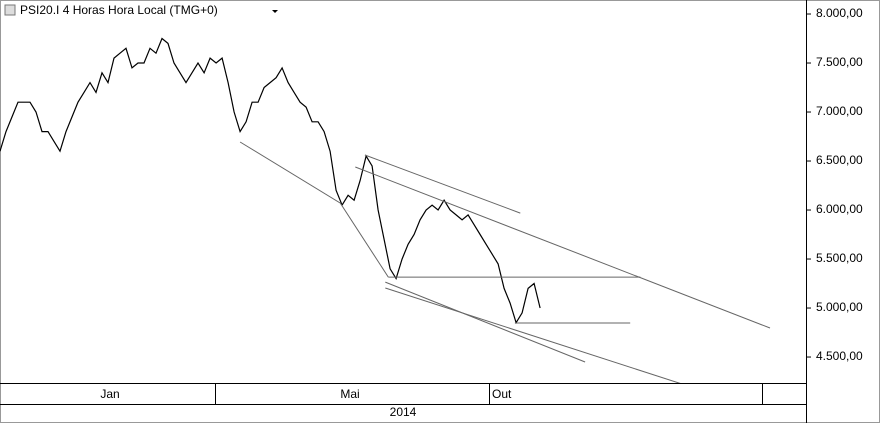  Describe the element at coordinates (275, 11) in the screenshot. I see `dropdown-arrow` at that location.